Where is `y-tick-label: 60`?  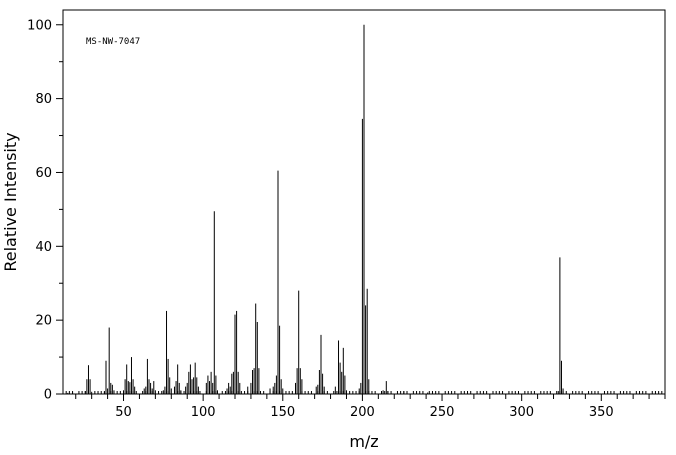 y-tick-label: 60 is located at coordinates (43, 173).